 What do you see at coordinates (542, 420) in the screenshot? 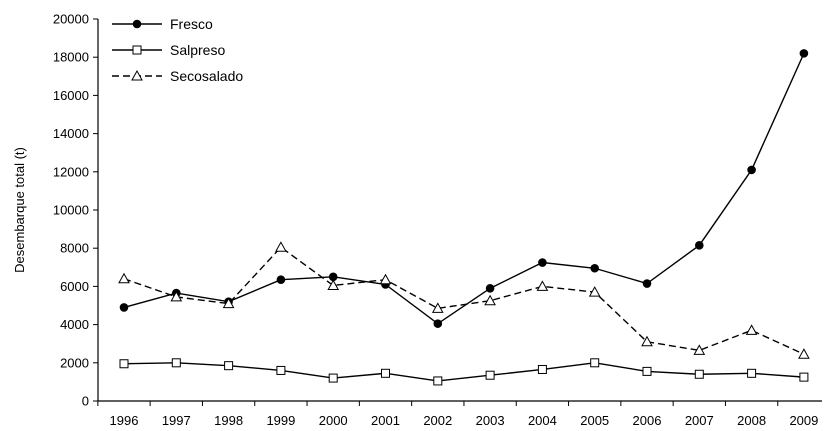
I see `x-tick-label: 2004` at bounding box center [542, 420].